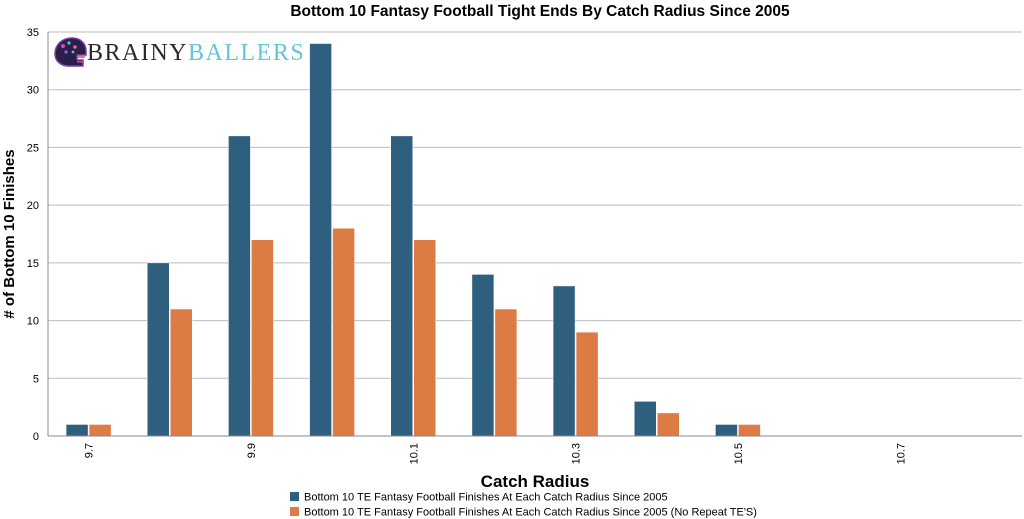 This screenshot has width=1024, height=519. Describe the element at coordinates (496, 453) in the screenshot. I see `x-tick-labels: 9.7 9.9 10.1 10.3 10.5 10.7` at that location.